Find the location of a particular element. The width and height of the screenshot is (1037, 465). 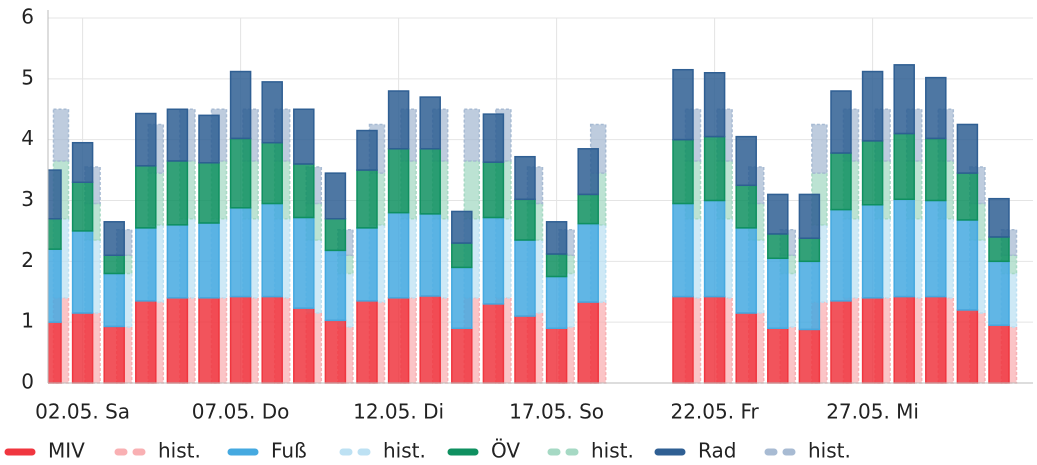

y-tick-label: 5 is located at coordinates (27, 77).